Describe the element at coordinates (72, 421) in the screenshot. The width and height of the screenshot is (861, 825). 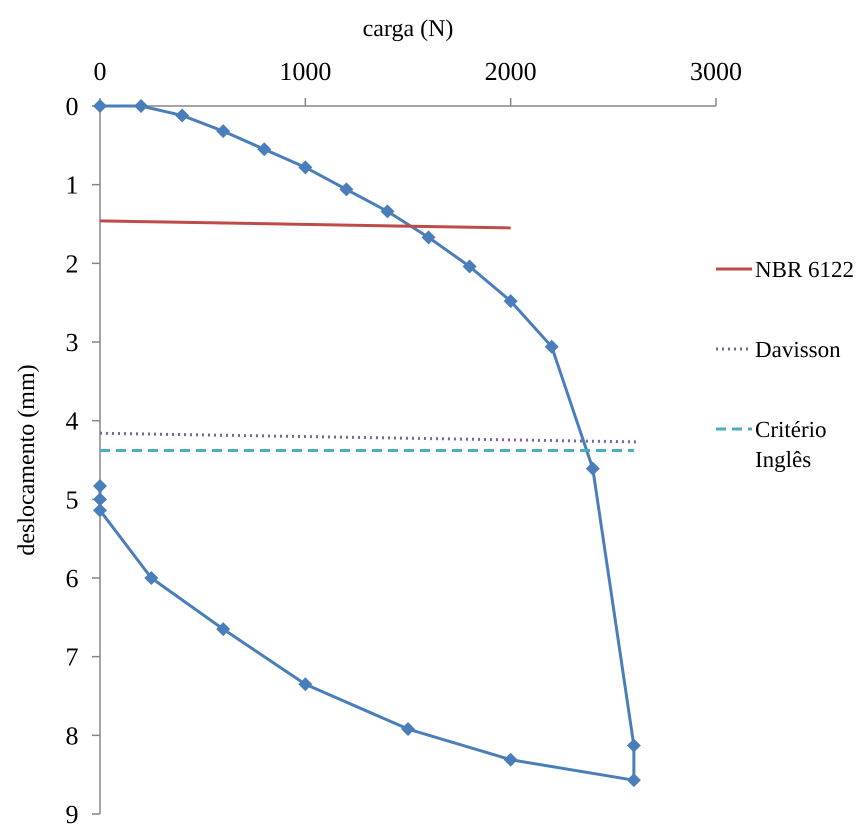
I see `y-tick-label: 4` at that location.